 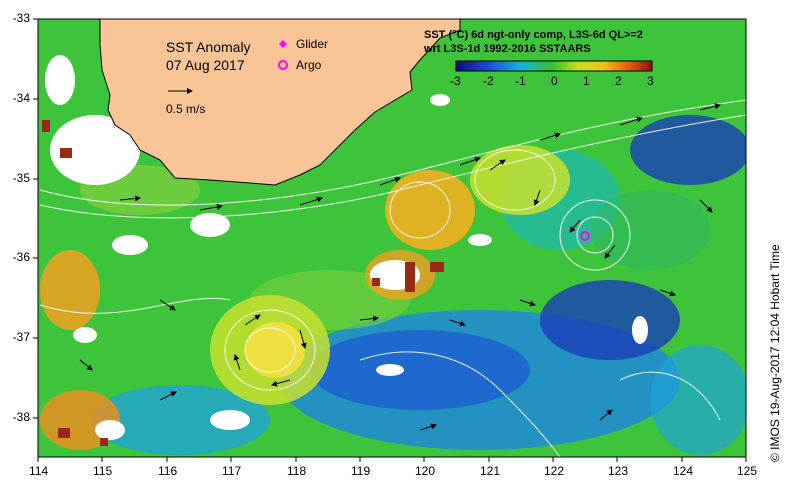 What do you see at coordinates (232, 471) in the screenshot?
I see `x-tick-label: 117` at bounding box center [232, 471].